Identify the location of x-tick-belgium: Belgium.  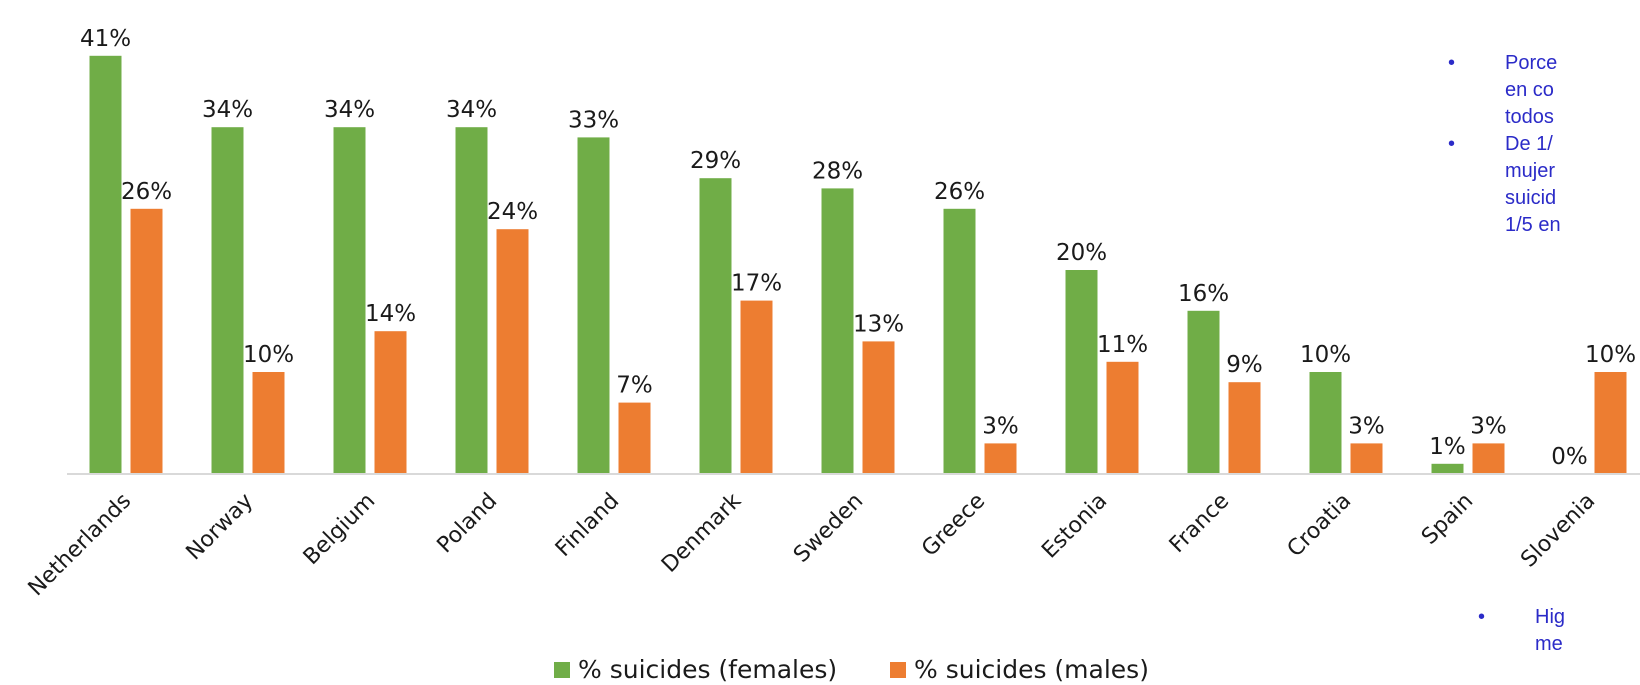
(339, 529).